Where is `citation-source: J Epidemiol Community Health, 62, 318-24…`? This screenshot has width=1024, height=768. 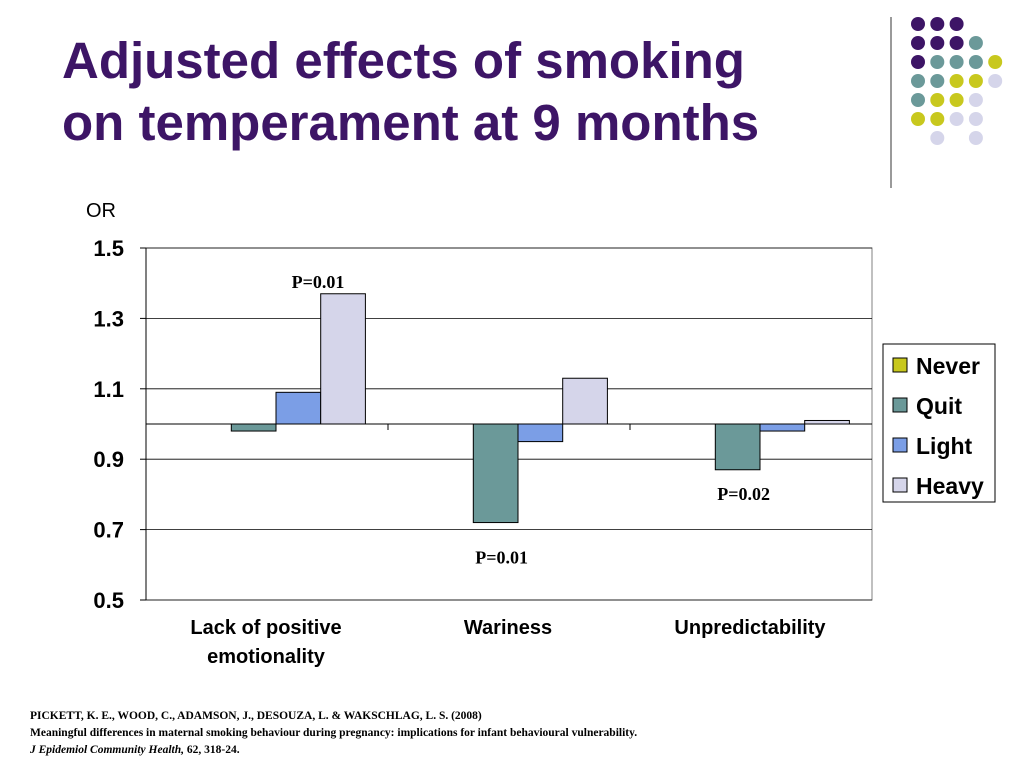 citation-source: J Epidemiol Community Health, 62, 318-24… is located at coordinates (510, 750).